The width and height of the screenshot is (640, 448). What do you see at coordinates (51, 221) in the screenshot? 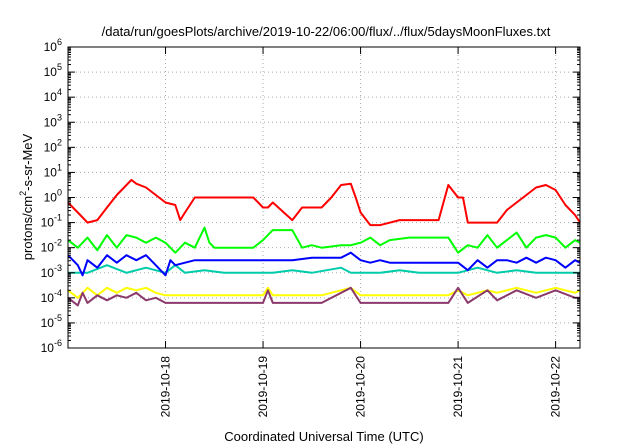
I see `y-tick-label: 10⁻¹` at bounding box center [51, 221].